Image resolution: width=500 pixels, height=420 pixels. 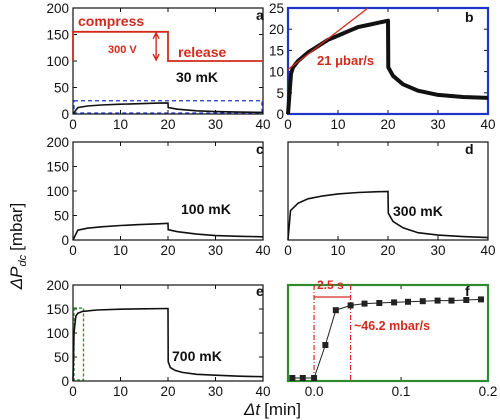 I want to click on x-tick-label-f: 0.0, so click(x=314, y=391).